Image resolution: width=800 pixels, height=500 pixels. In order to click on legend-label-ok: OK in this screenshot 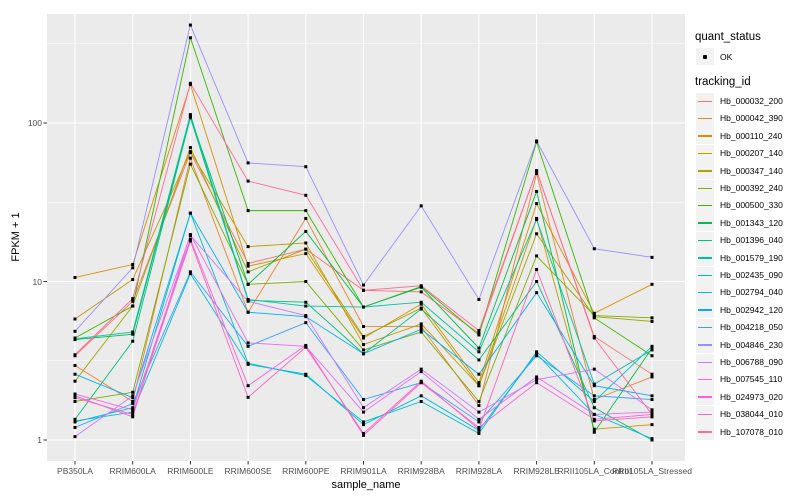, I will do `click(726, 57)`.